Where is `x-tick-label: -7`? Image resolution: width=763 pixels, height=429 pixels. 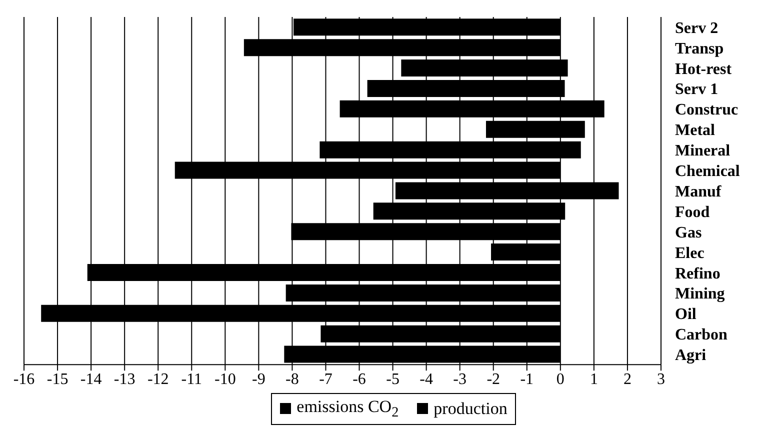 x-tick-label: -7 is located at coordinates (325, 379).